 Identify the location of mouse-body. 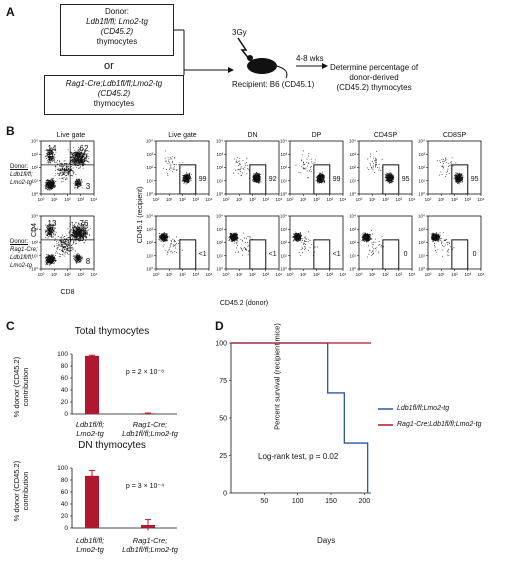
(262, 66).